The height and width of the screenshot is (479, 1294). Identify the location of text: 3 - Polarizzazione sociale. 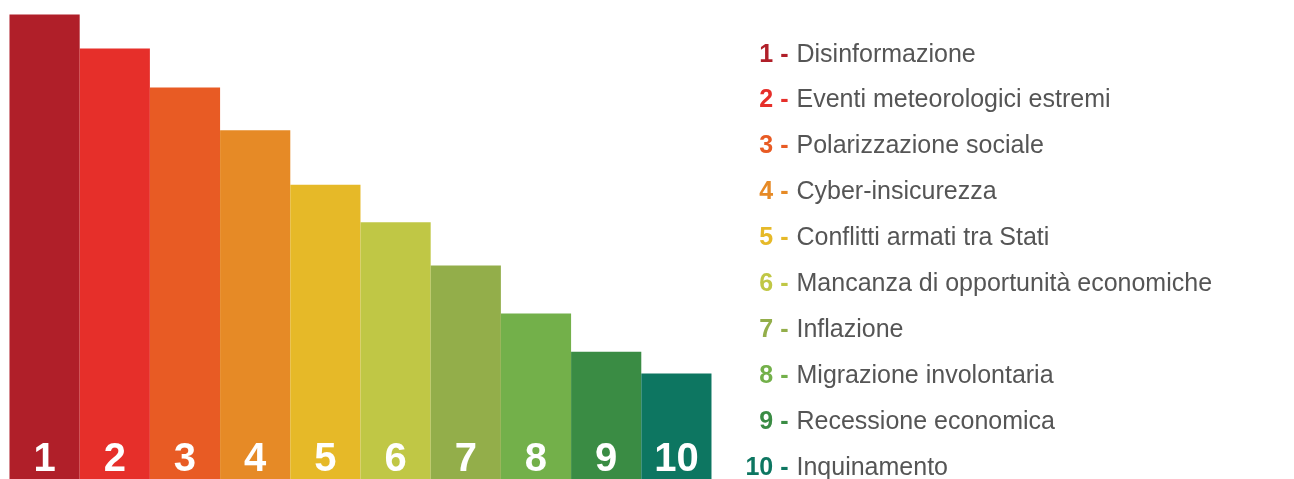
(901, 144).